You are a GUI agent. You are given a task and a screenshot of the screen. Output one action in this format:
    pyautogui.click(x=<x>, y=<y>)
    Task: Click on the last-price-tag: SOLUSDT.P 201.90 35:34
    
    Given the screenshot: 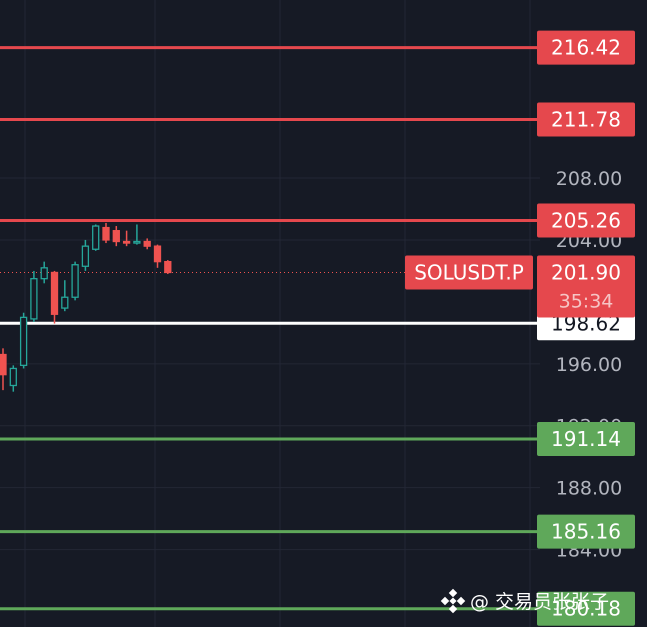 What is the action you would take?
    pyautogui.click(x=520, y=286)
    